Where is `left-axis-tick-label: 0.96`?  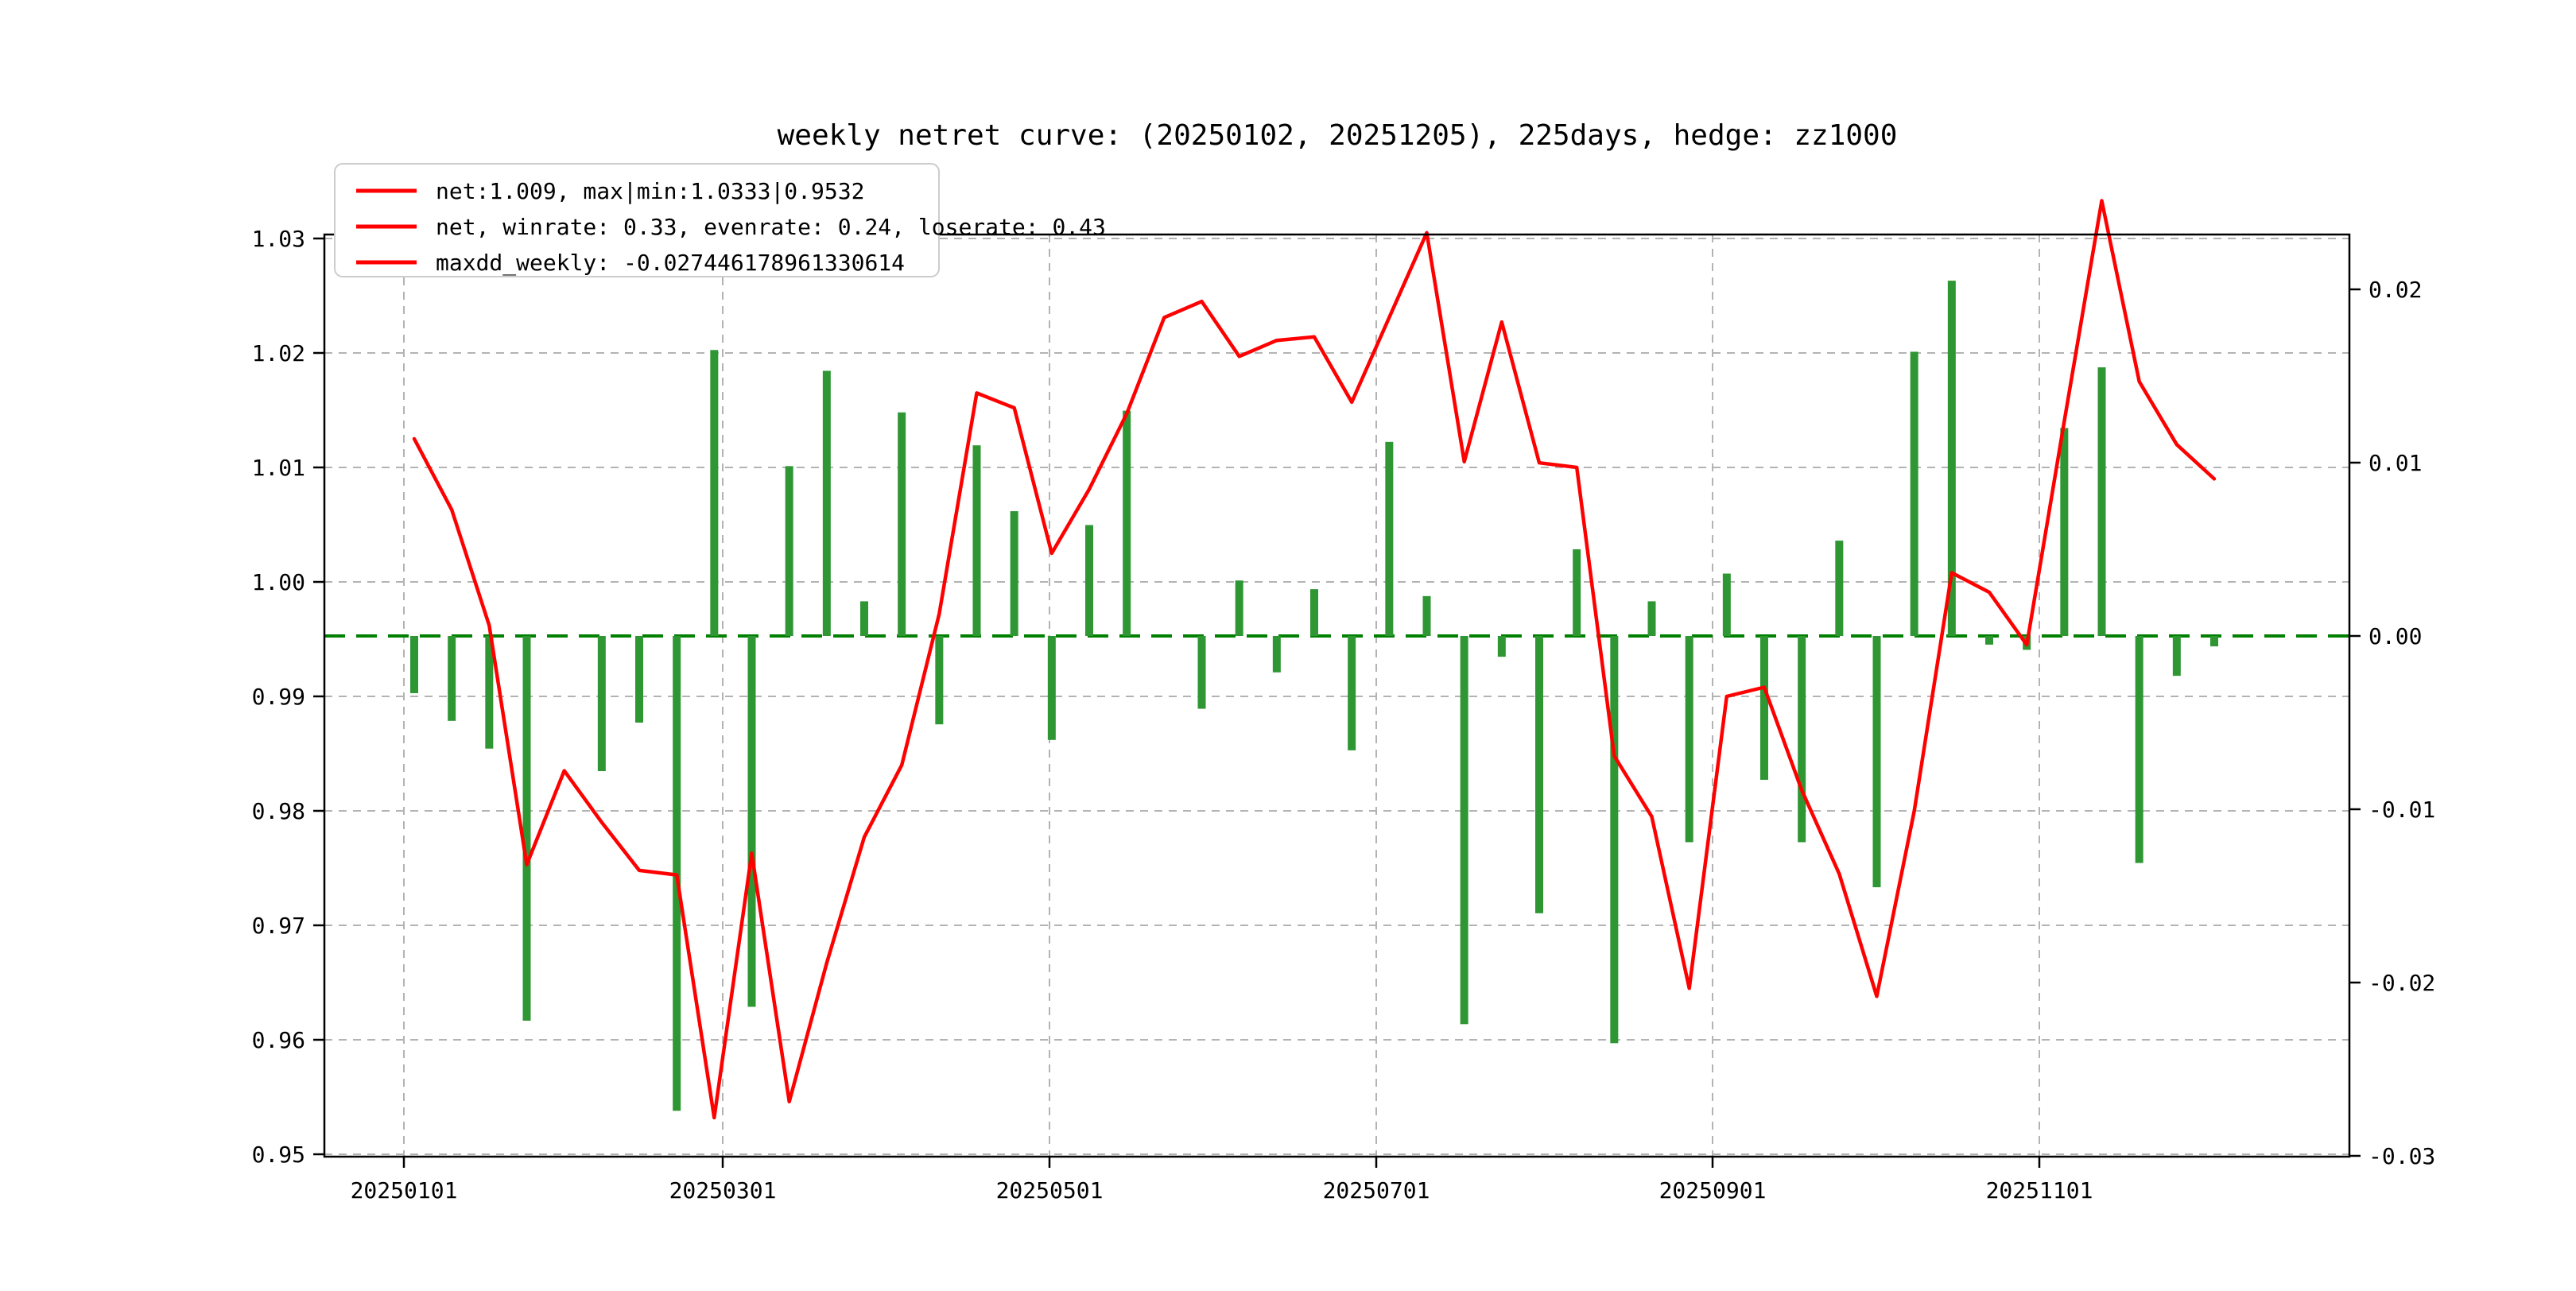 left-axis-tick-label: 0.96 is located at coordinates (279, 1040).